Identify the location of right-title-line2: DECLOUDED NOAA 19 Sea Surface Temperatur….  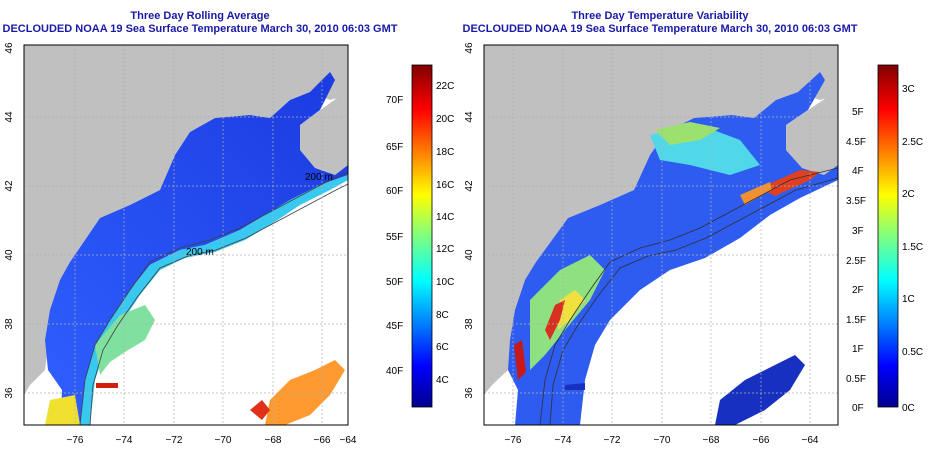
(660, 29).